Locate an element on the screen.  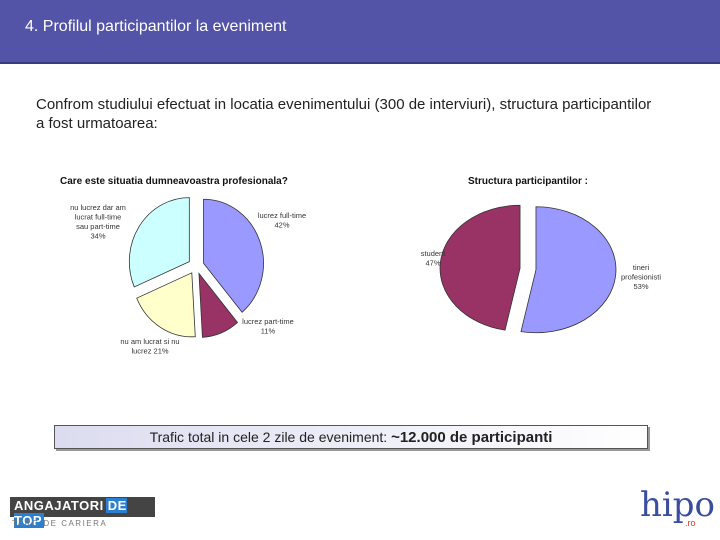
hipo-logo: hipo .ro is located at coordinates (677, 510).